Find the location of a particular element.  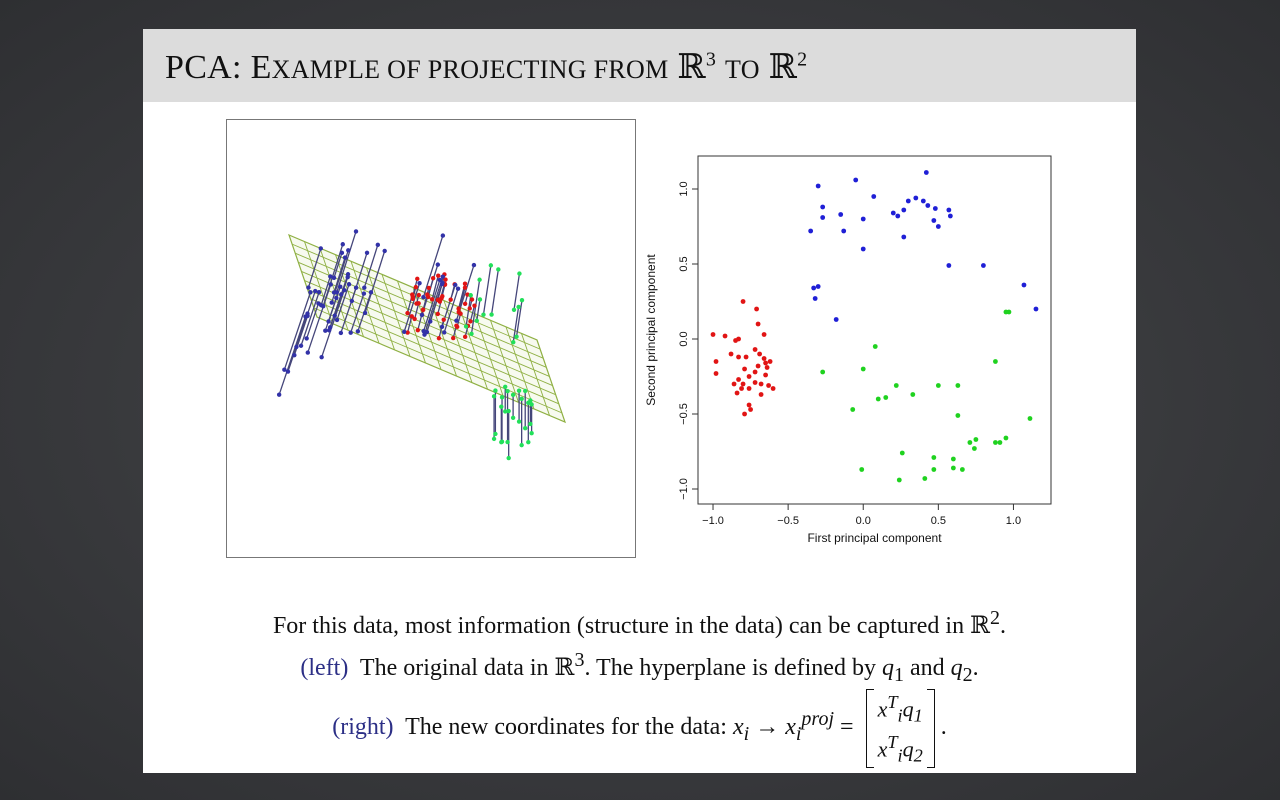

m1-x: x is located at coordinates (882, 709).